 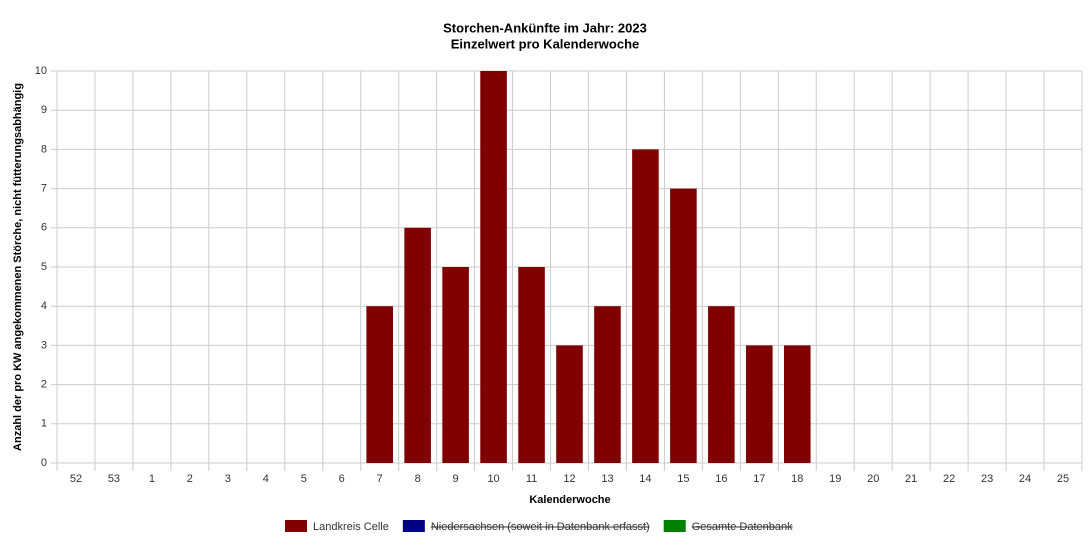 I want to click on x-tick-label: 3, so click(x=228, y=479).